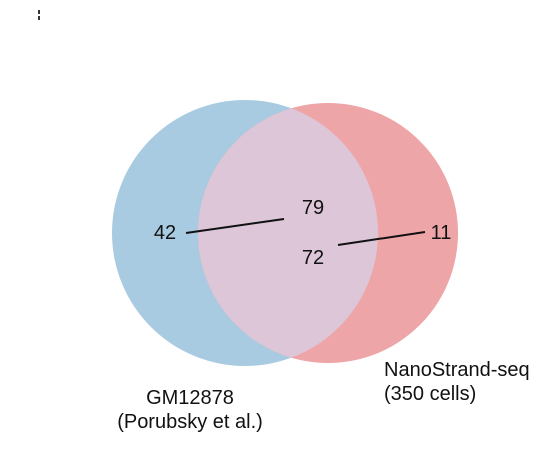 This screenshot has width=551, height=461. What do you see at coordinates (165, 233) in the screenshot?
I see `count-only-gm12878: 42` at bounding box center [165, 233].